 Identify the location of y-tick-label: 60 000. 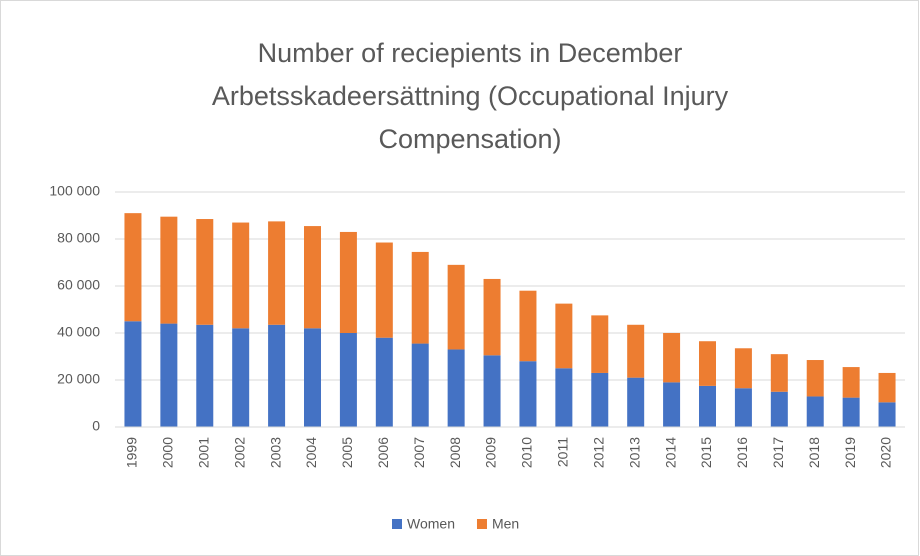
(78, 285).